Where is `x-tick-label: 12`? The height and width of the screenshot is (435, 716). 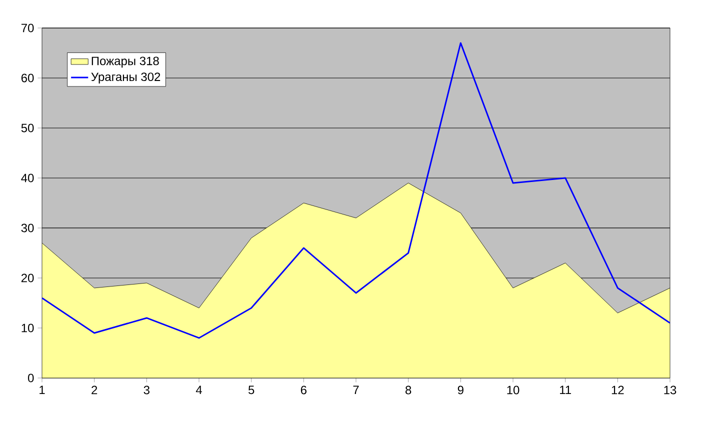
x-tick-label: 12 is located at coordinates (618, 390).